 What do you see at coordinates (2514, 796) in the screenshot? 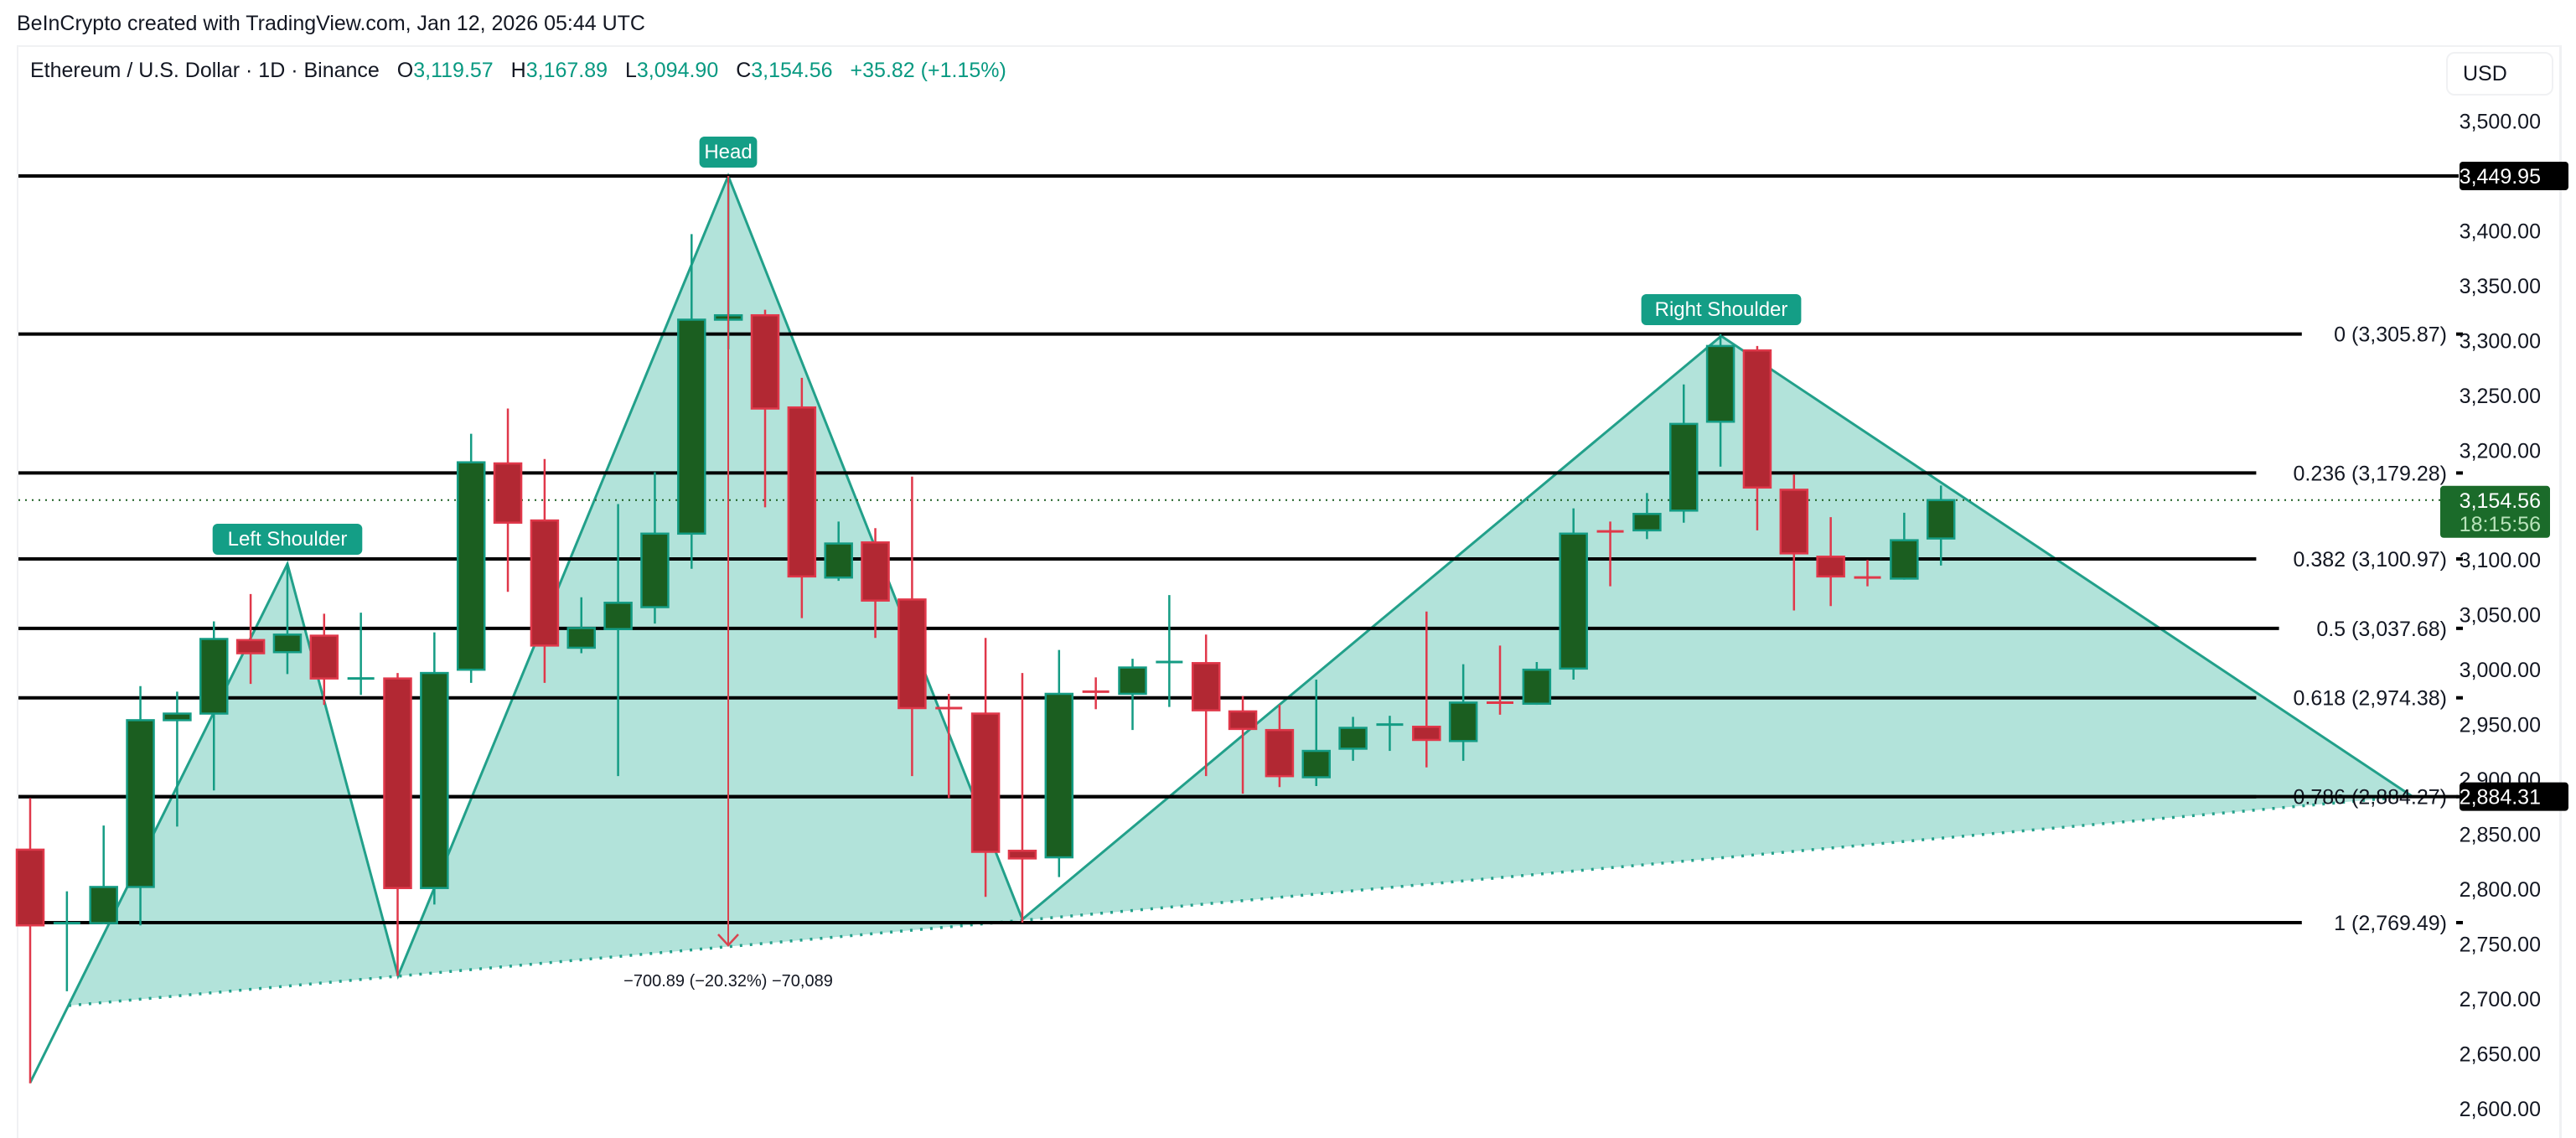
I see `price-tag` at bounding box center [2514, 796].